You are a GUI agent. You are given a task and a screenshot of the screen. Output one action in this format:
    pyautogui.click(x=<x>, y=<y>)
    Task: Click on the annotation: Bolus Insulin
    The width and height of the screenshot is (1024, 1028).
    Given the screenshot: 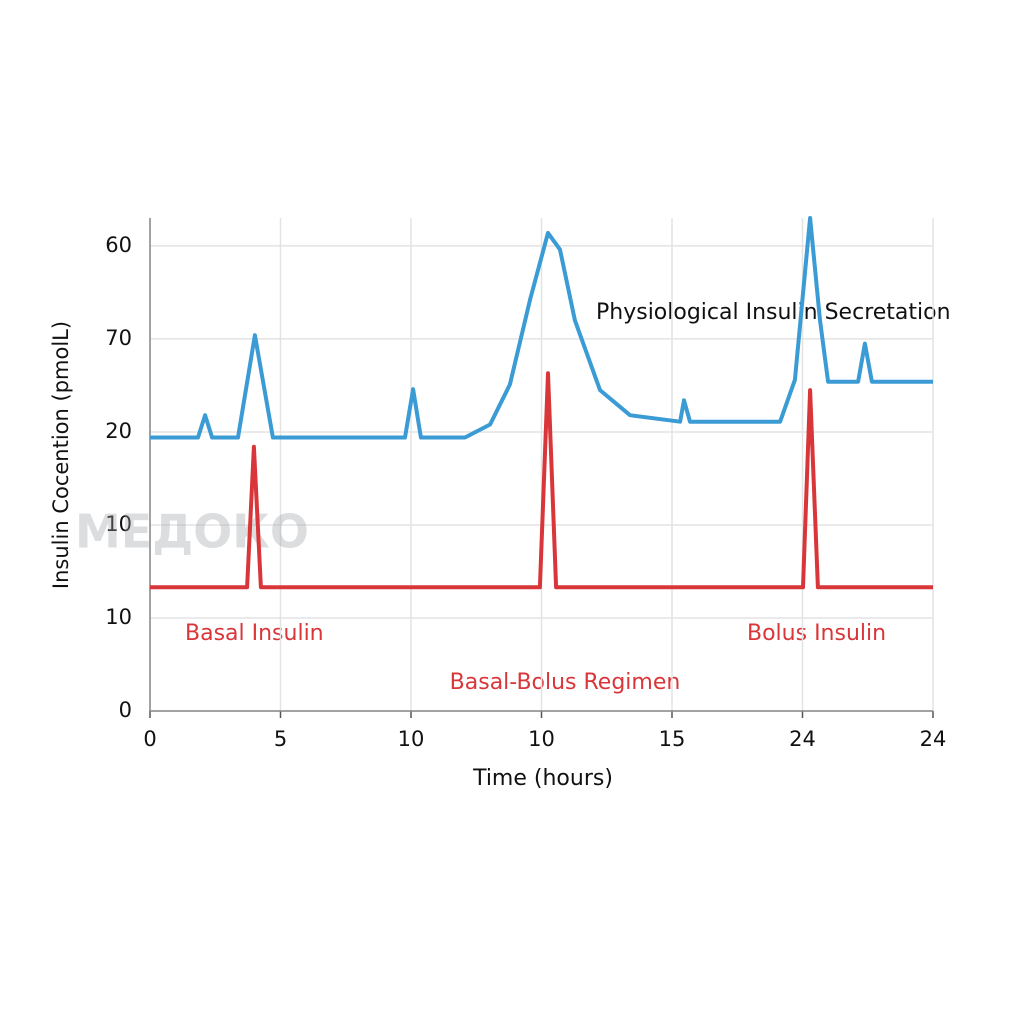 What is the action you would take?
    pyautogui.click(x=816, y=633)
    